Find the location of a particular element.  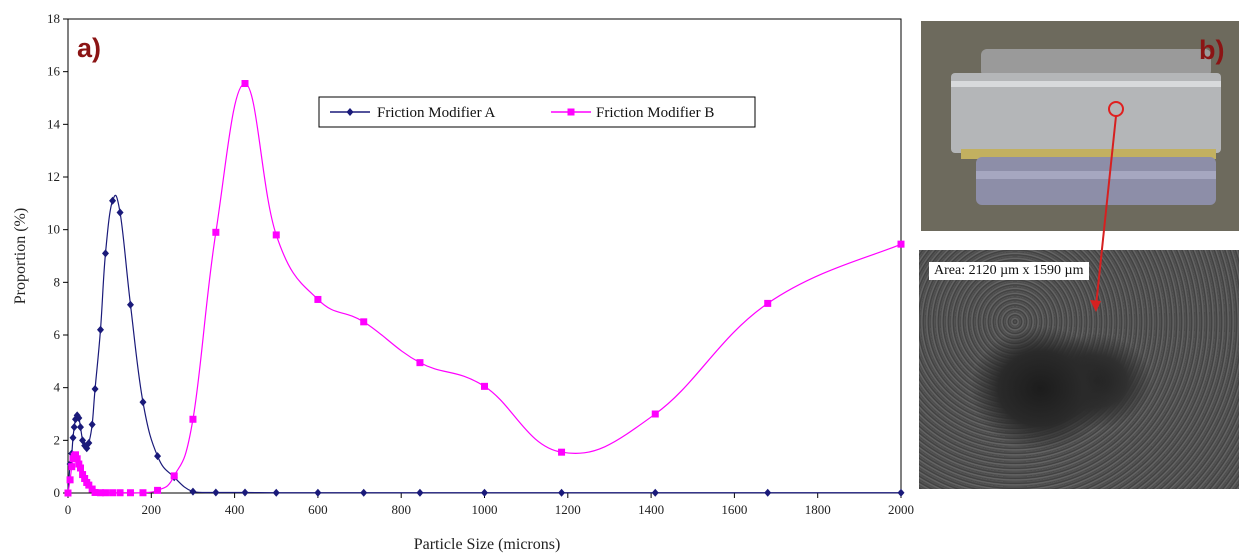

y-tick-label: 8 is located at coordinates (57, 281).